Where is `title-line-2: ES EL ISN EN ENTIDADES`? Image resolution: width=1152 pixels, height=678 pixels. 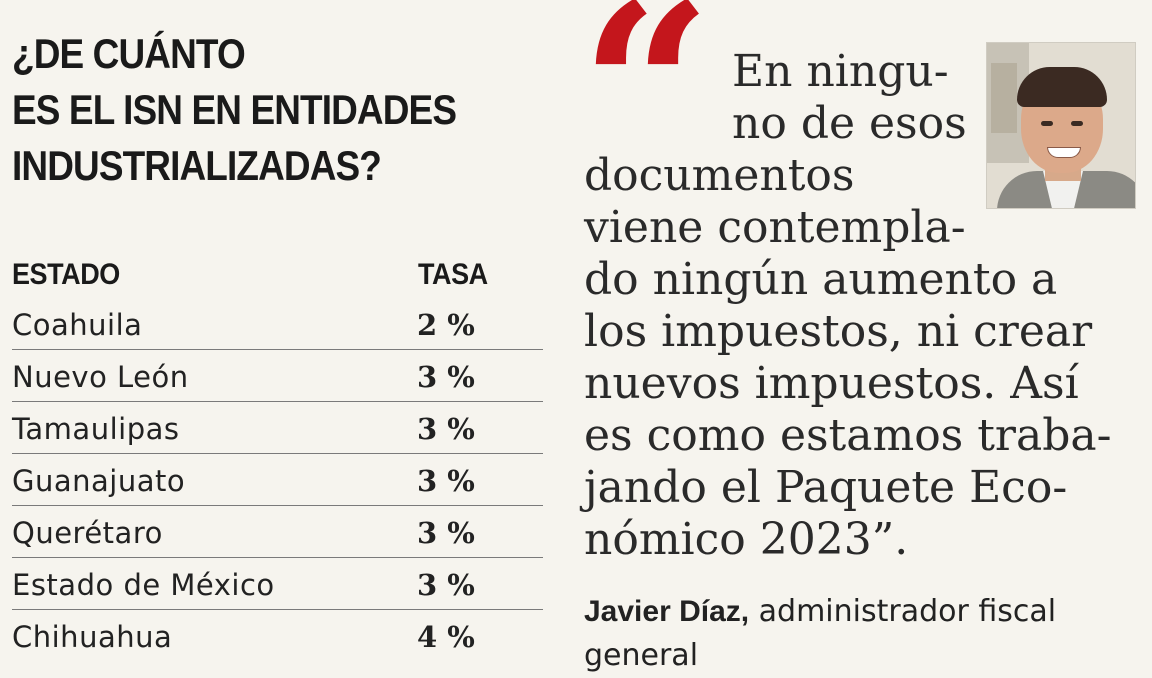 title-line-2: ES EL ISN EN ENTIDADES is located at coordinates (234, 109).